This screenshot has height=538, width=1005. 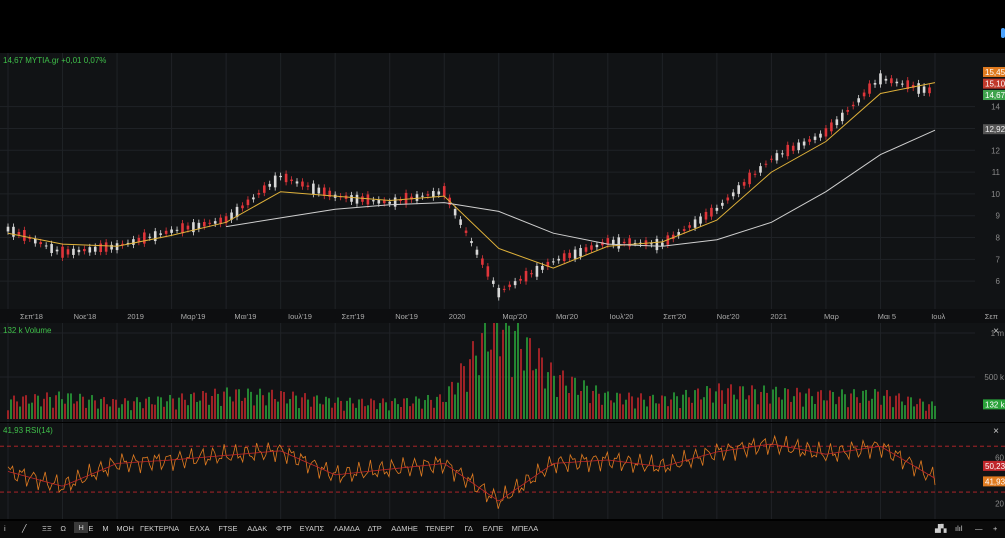 What do you see at coordinates (85, 316) in the screenshot?
I see `x-tick-label: Νοε'18` at bounding box center [85, 316].